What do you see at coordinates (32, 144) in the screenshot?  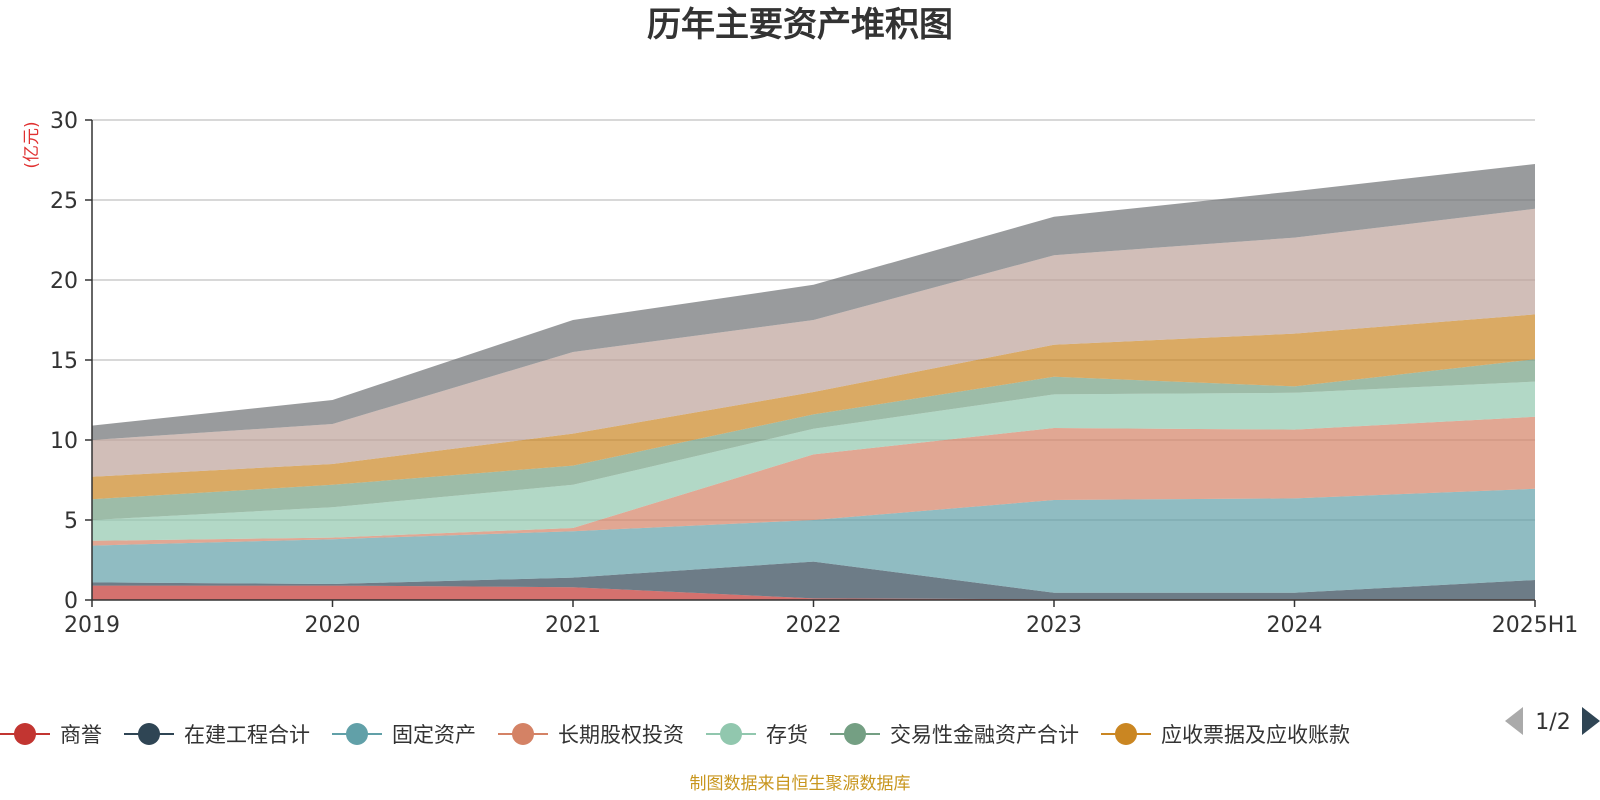 I see `y-axis-unit: (亿元)` at bounding box center [32, 144].